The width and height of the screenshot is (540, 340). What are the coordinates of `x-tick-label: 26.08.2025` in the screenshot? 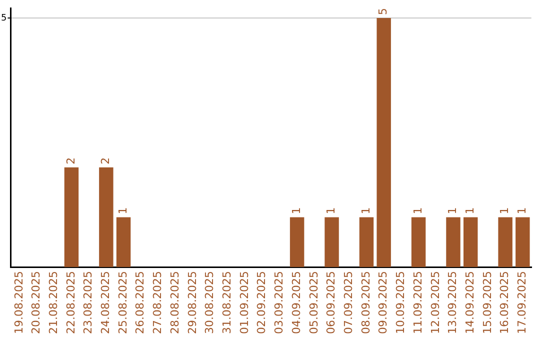 It's located at (140, 302).